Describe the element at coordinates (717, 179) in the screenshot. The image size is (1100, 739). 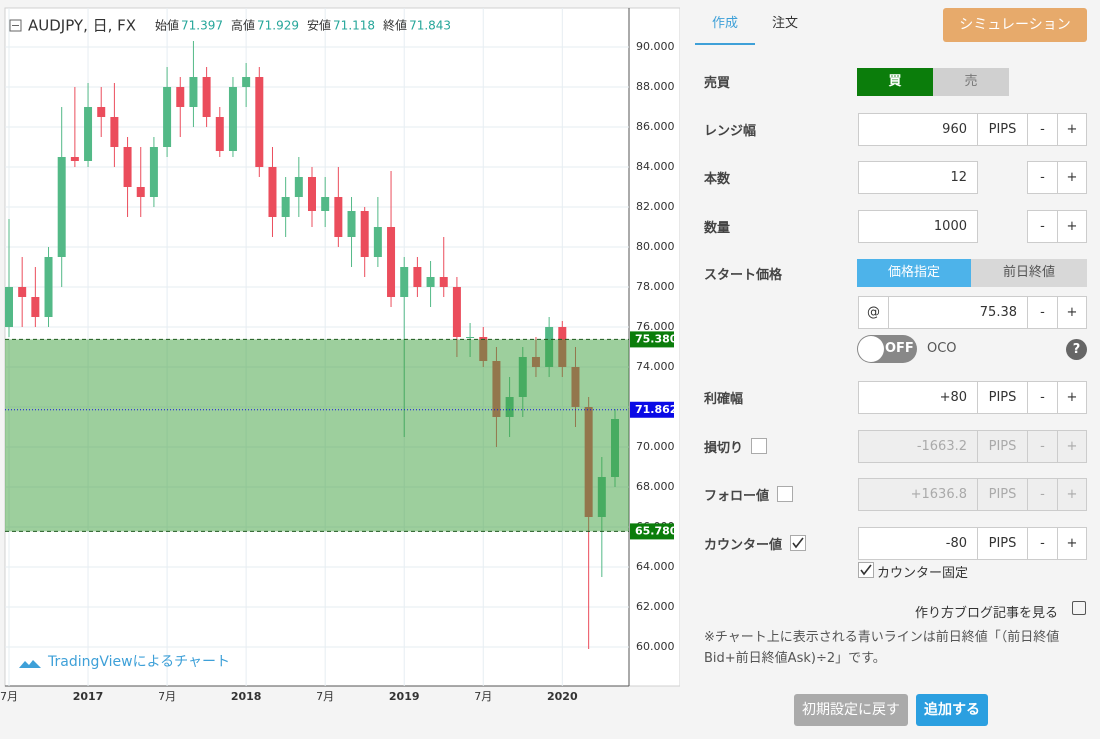
I see `field-label: 本数` at that location.